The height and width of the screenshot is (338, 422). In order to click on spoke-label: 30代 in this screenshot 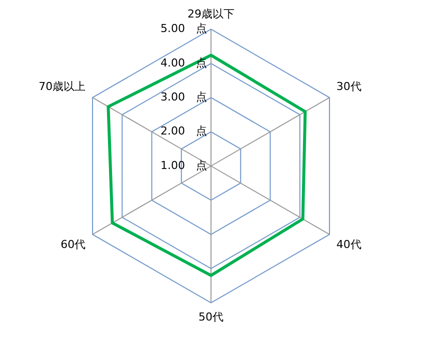, I will do `click(349, 86)`.